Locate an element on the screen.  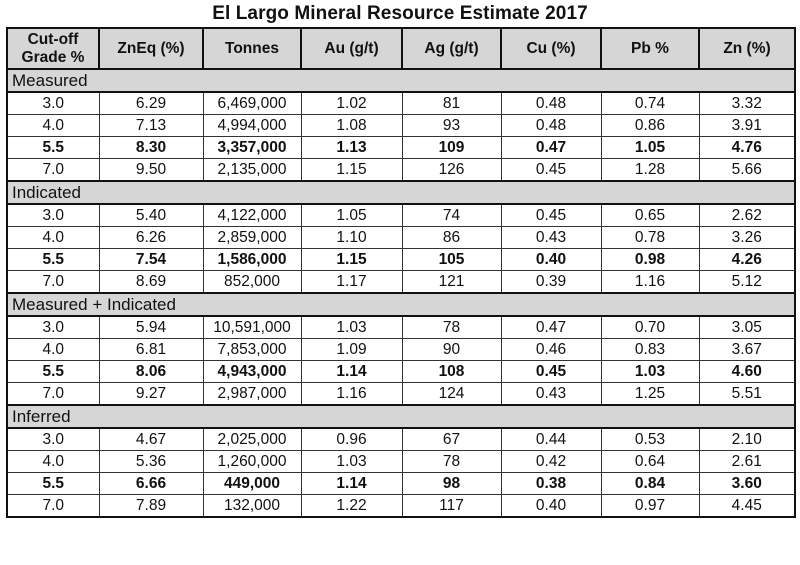
cell-cu: 0.39 is located at coordinates (551, 282).